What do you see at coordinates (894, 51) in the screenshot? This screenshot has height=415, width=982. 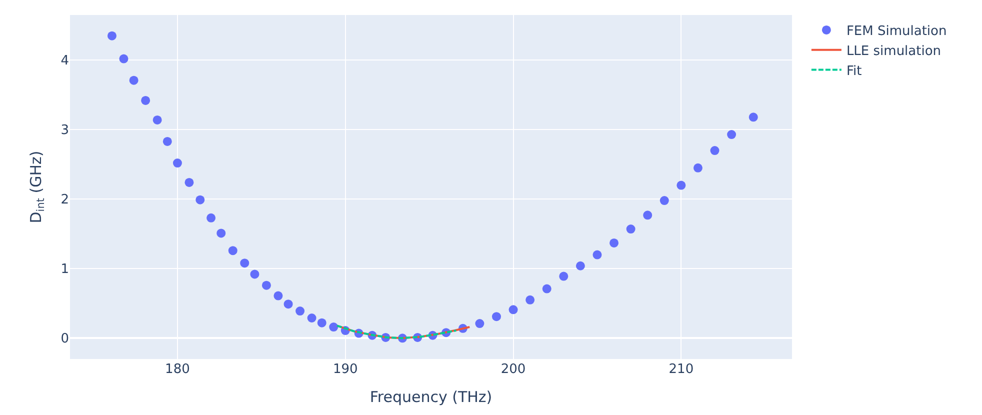 I see `legend-label: LLE simulation` at bounding box center [894, 51].